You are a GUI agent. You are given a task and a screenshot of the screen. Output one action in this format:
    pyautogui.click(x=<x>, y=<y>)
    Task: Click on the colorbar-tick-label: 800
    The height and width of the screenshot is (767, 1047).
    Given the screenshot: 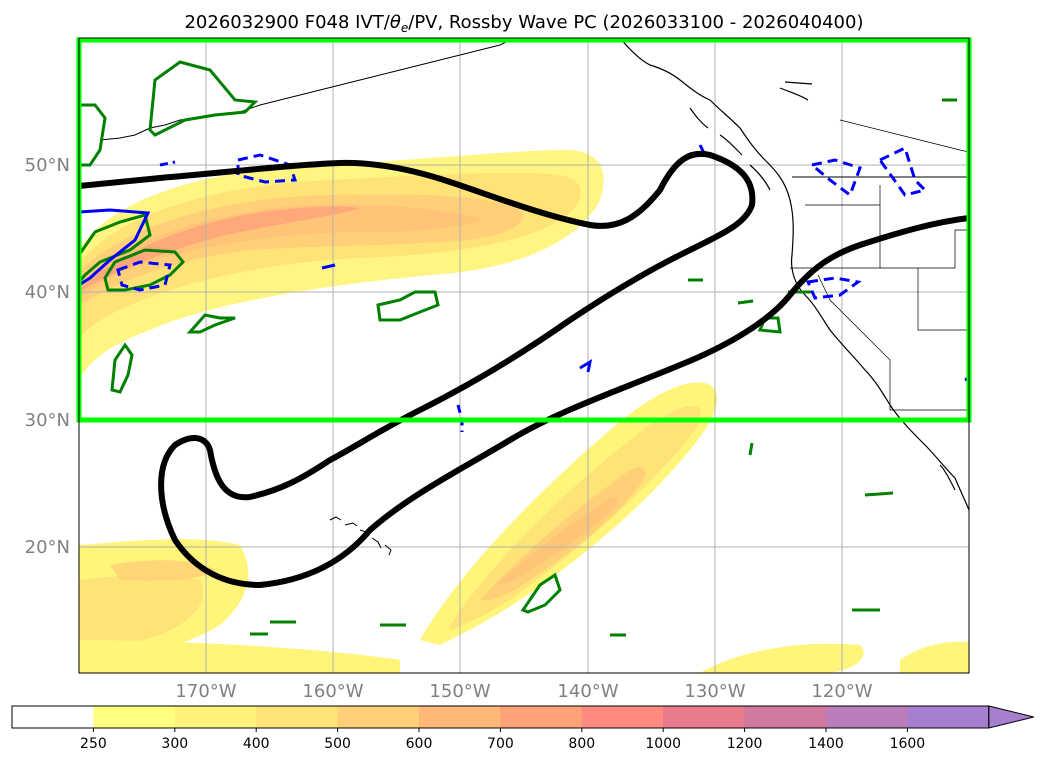 What is the action you would take?
    pyautogui.click(x=581, y=744)
    